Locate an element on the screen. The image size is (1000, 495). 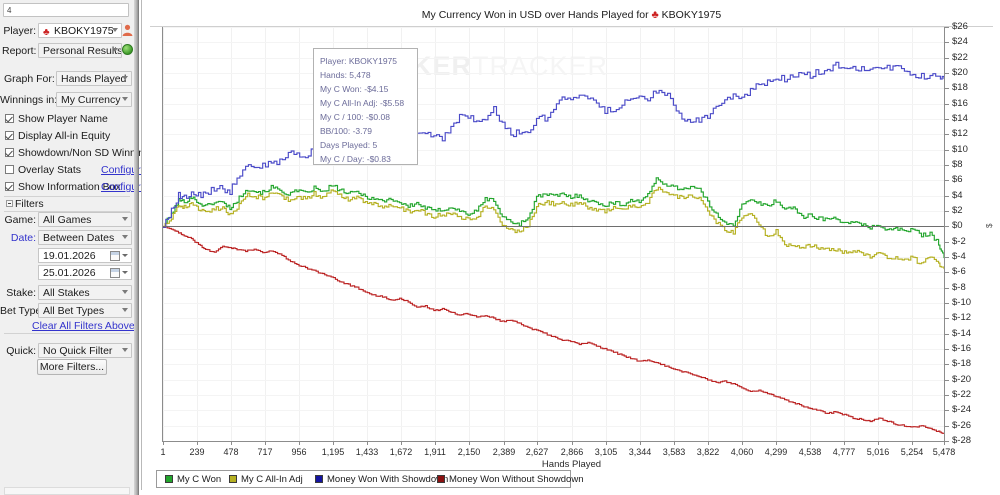
y-axis-right-line is located at coordinates (944, 234).